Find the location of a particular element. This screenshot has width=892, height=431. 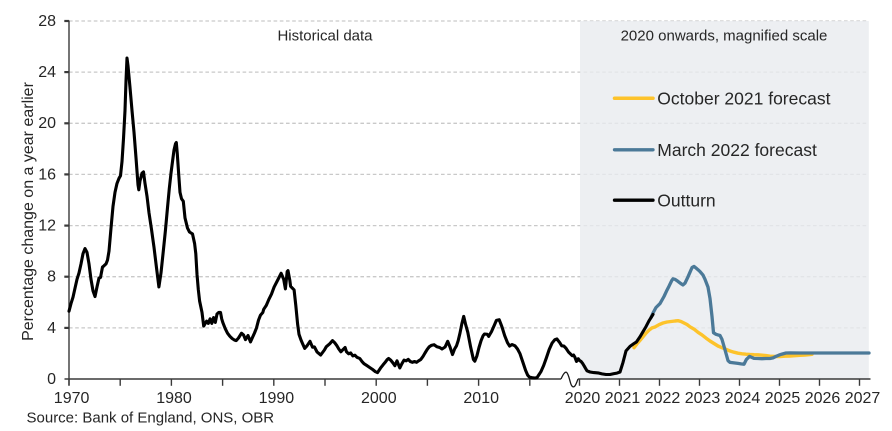

svg-text:Source: Bank of England, ONS,: Source: Bank of England, ONS, OBR is located at coordinates (151, 418).